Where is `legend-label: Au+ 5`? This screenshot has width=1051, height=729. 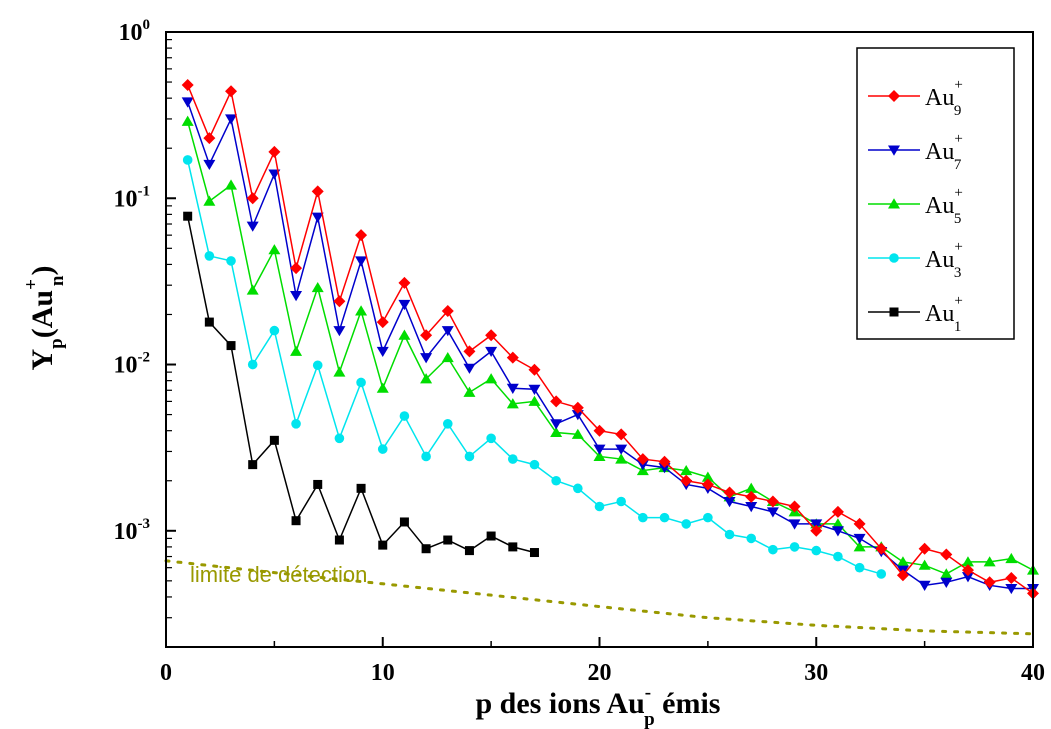
legend-label: Au+ 5 is located at coordinates (944, 206).